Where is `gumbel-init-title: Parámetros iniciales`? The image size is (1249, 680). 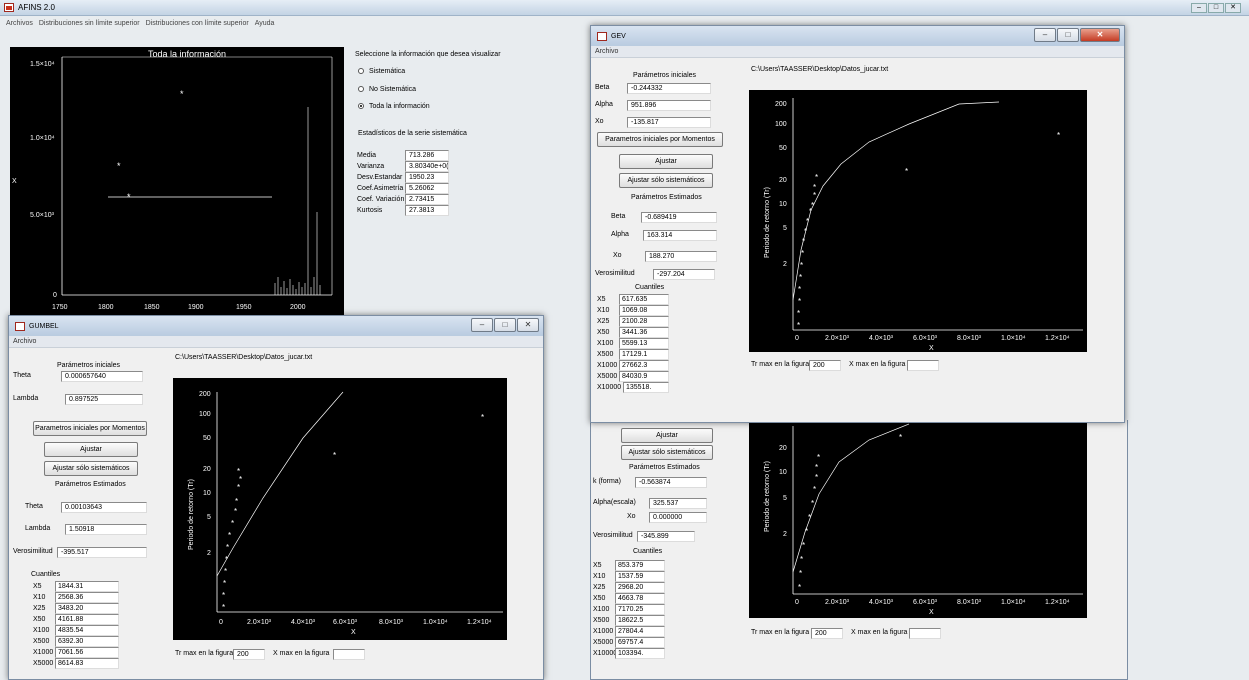 gumbel-init-title: Parámetros iniciales is located at coordinates (89, 365).